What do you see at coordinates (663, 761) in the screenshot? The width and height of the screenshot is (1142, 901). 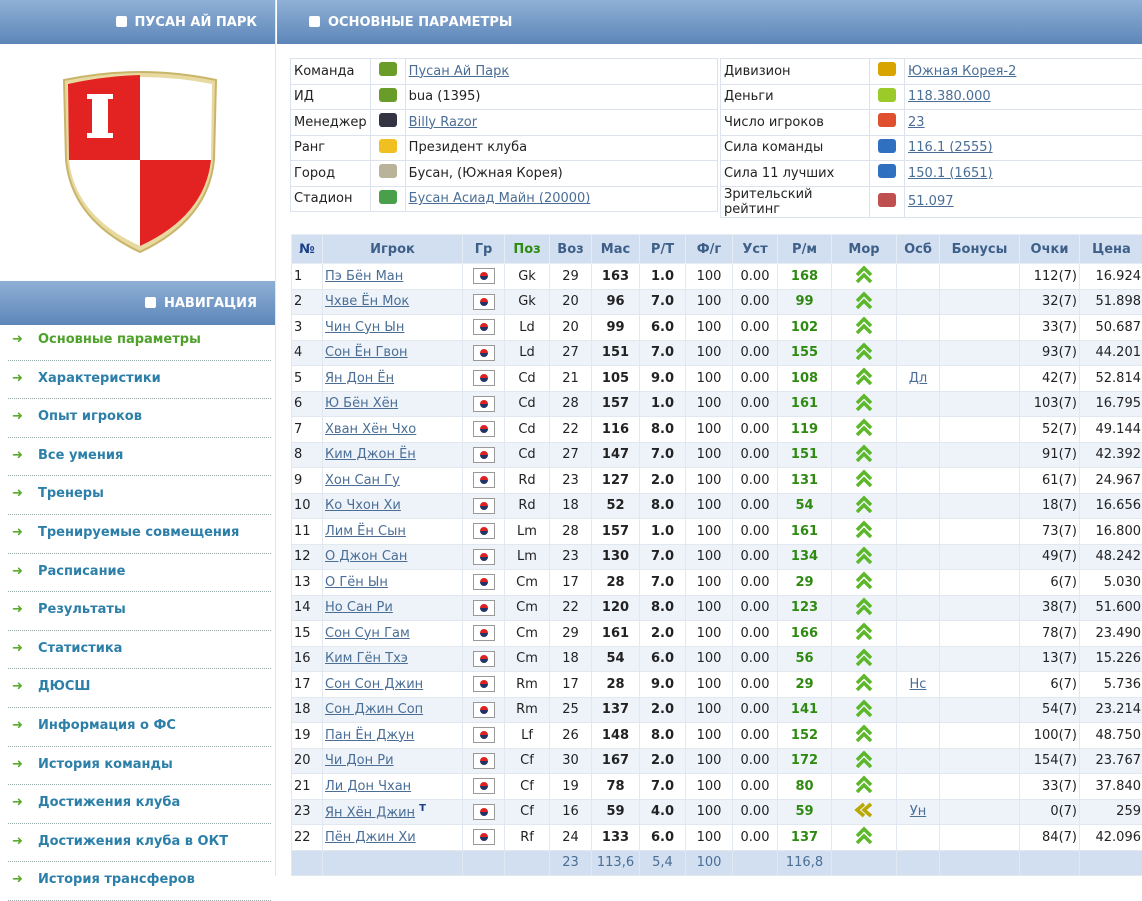 I see `cell: 2.0` at bounding box center [663, 761].